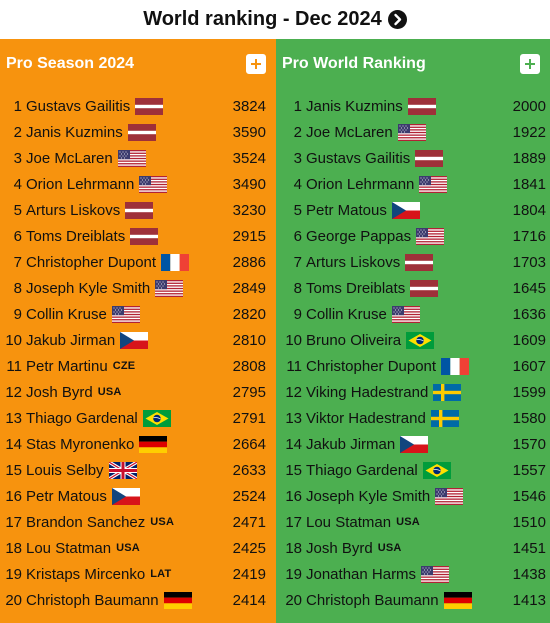  What do you see at coordinates (138, 132) in the screenshot?
I see `ranking-row: 2 Janis Kuzmins 3590` at bounding box center [138, 132].